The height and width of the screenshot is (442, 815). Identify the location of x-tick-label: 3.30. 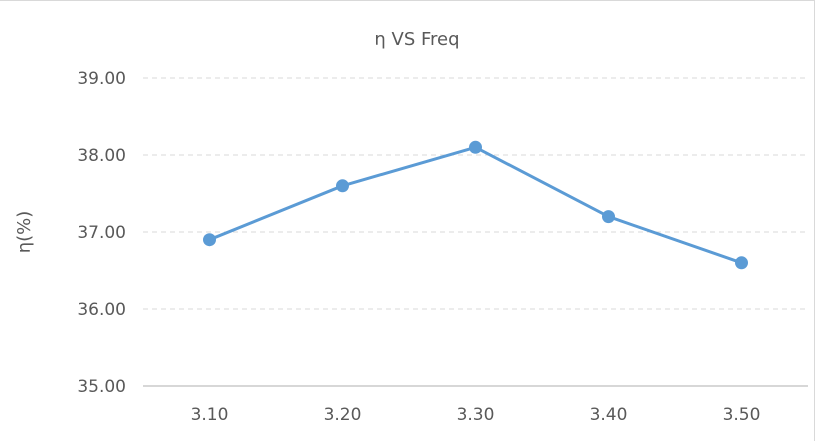
(476, 415).